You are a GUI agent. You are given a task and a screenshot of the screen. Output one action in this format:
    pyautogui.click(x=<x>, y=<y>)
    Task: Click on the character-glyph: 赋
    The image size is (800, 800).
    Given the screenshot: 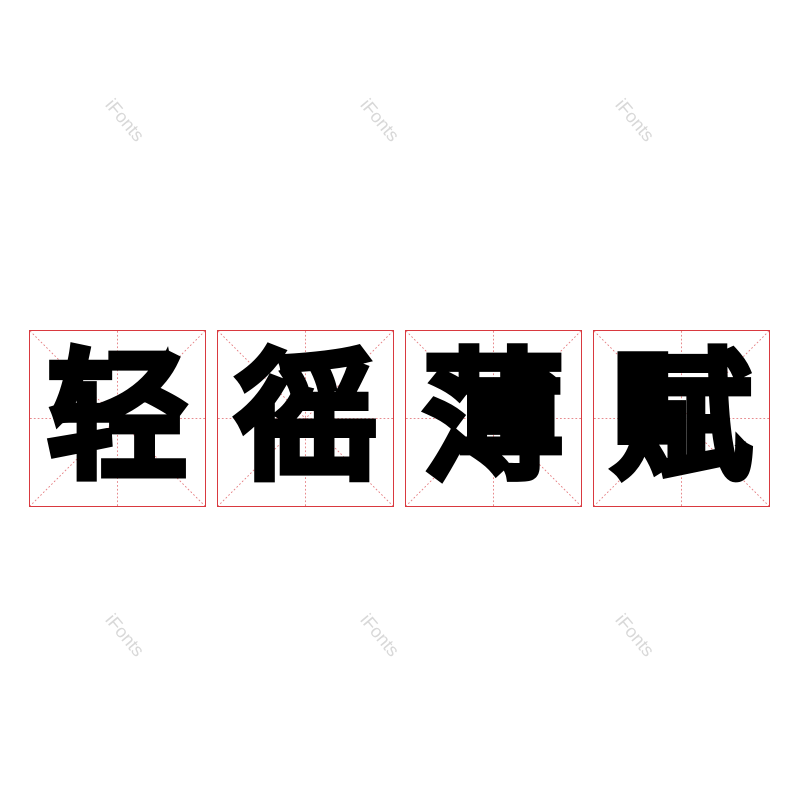 What is the action you would take?
    pyautogui.click(x=681, y=418)
    